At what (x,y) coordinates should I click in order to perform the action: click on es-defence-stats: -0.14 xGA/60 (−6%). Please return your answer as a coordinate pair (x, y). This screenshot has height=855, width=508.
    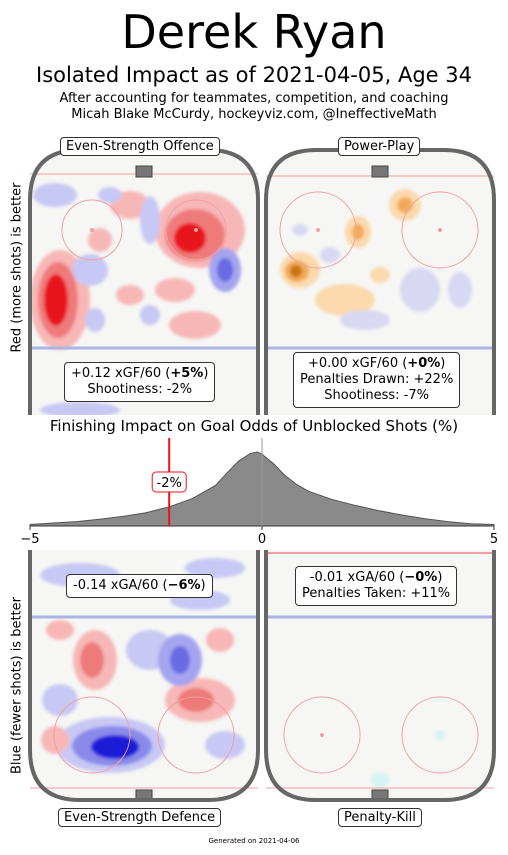
    Looking at the image, I should click on (139, 586).